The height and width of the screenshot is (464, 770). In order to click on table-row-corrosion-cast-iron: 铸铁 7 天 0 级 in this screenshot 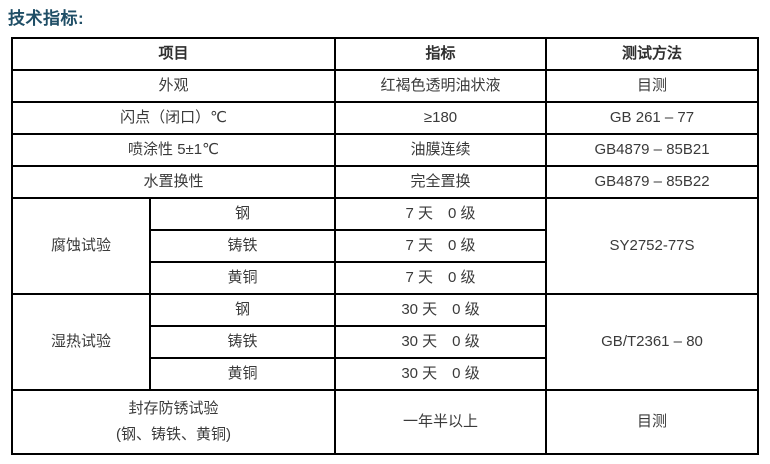, I will do `click(385, 246)`.